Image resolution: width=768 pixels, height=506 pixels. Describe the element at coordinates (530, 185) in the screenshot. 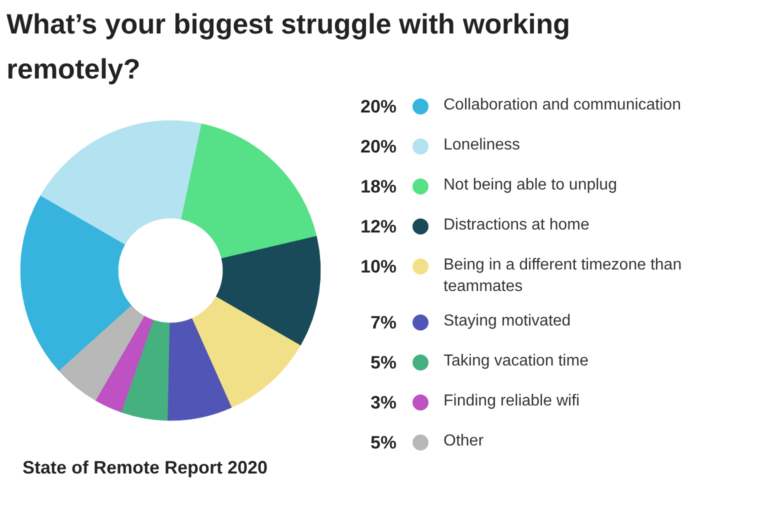

I see `legend-label: Not being able to unplug` at that location.